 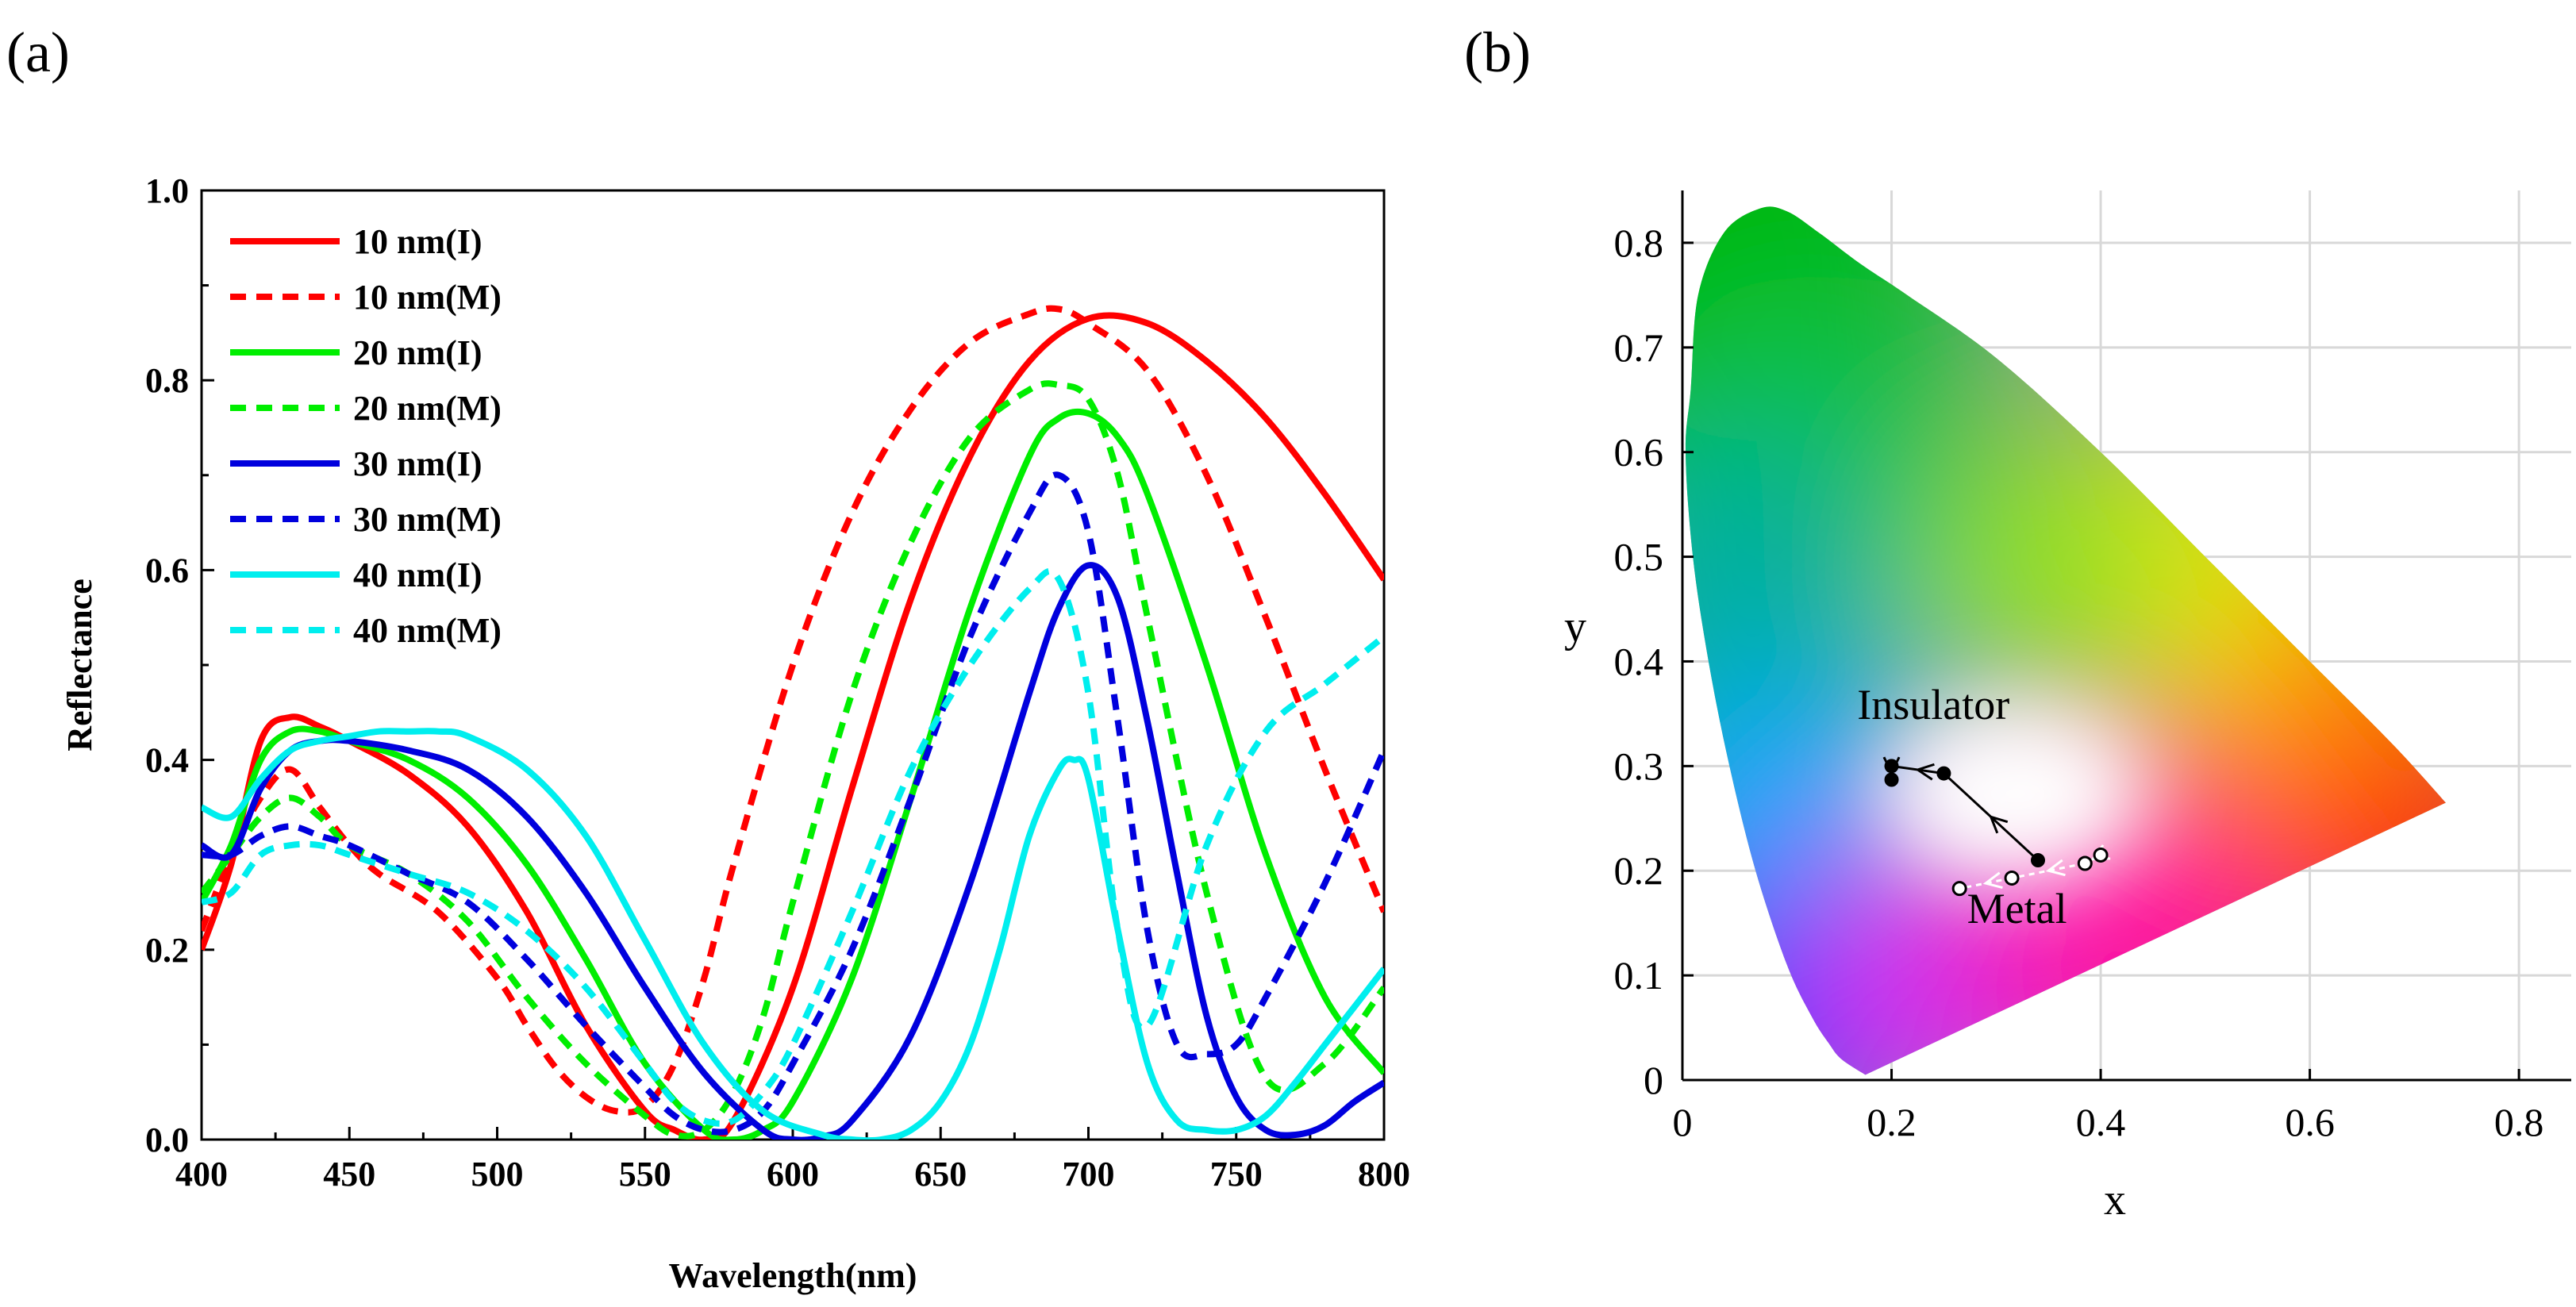 I want to click on x-tick-label: 550, so click(x=645, y=1174).